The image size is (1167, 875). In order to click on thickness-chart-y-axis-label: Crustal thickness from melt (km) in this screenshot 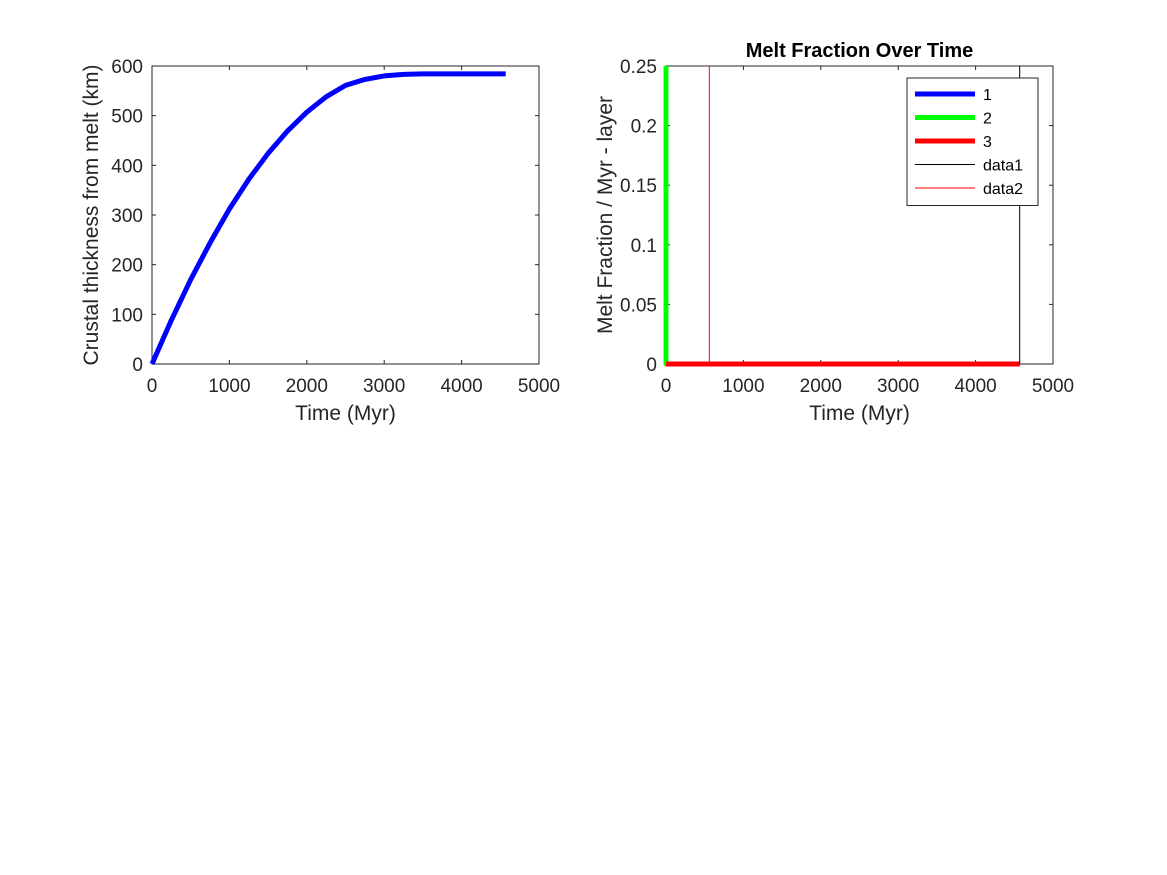, I will do `click(91, 214)`.